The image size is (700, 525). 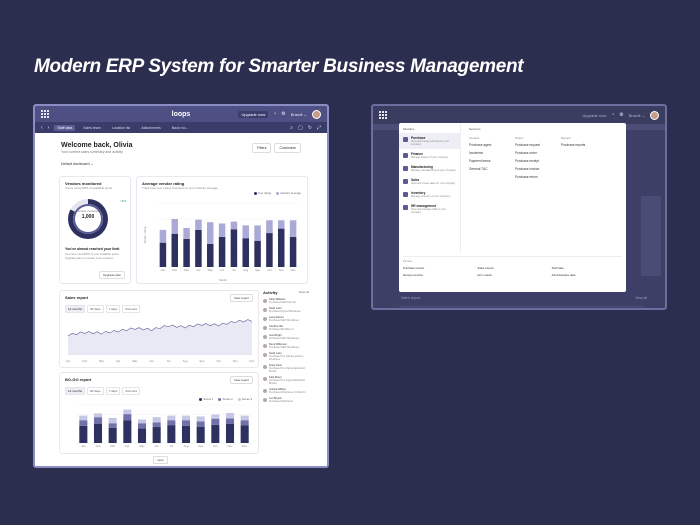 I want to click on apps-grid-icon-active, so click(x=383, y=115).